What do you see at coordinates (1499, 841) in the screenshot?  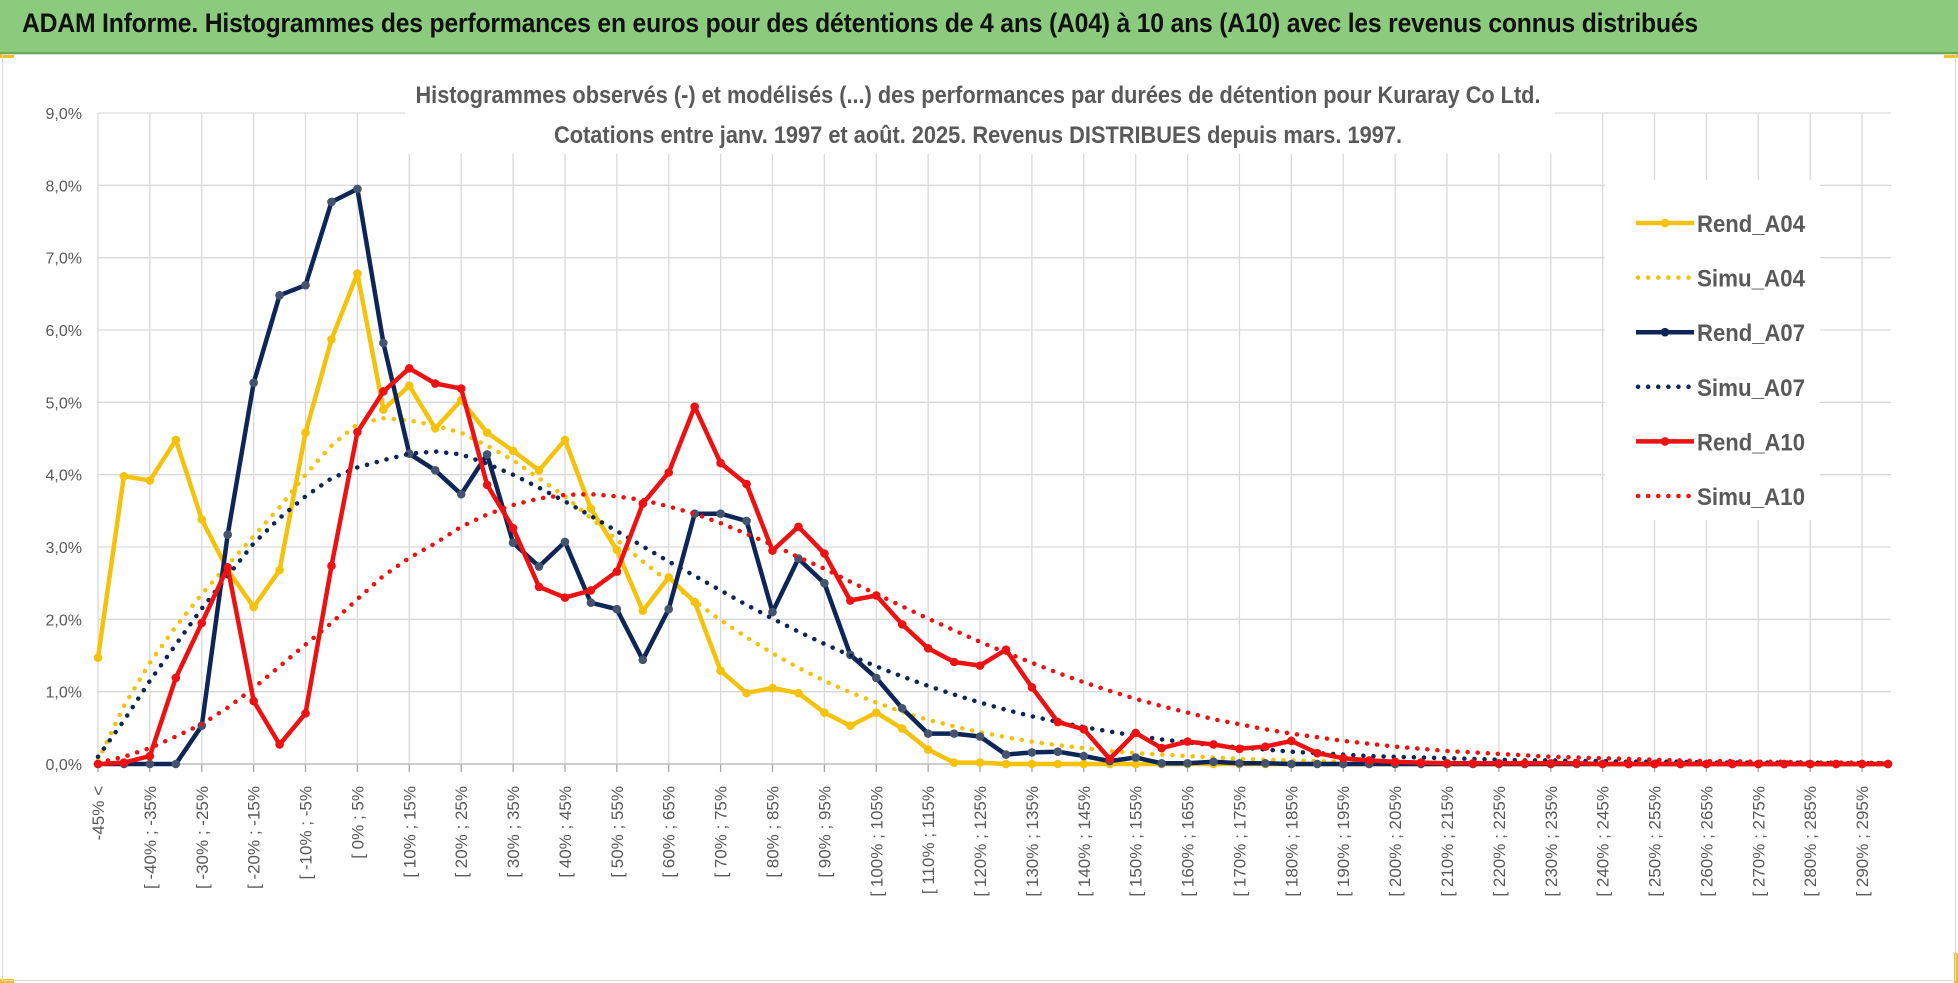 I see `x-tick-label: [ 220% ; 225%` at bounding box center [1499, 841].